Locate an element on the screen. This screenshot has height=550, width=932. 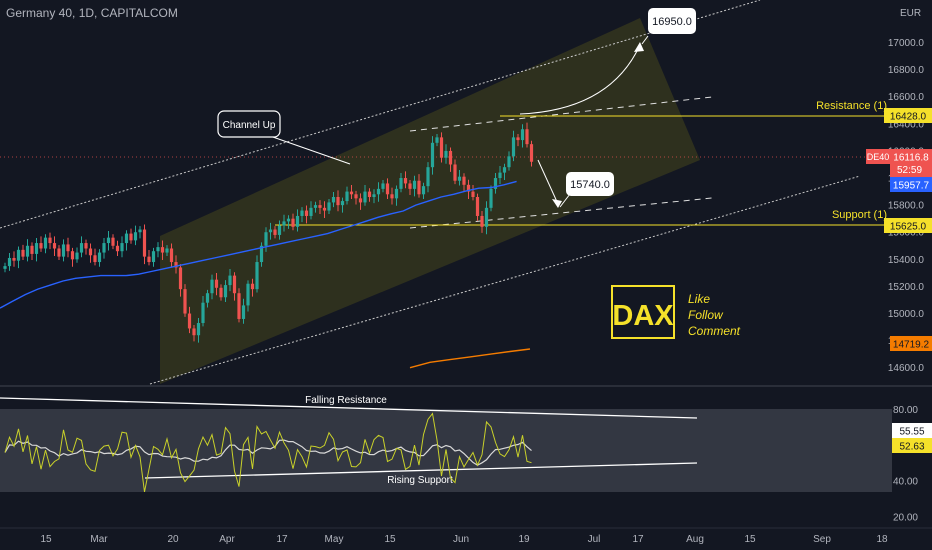
support-badge-text: 15625.0 is located at coordinates (908, 227).